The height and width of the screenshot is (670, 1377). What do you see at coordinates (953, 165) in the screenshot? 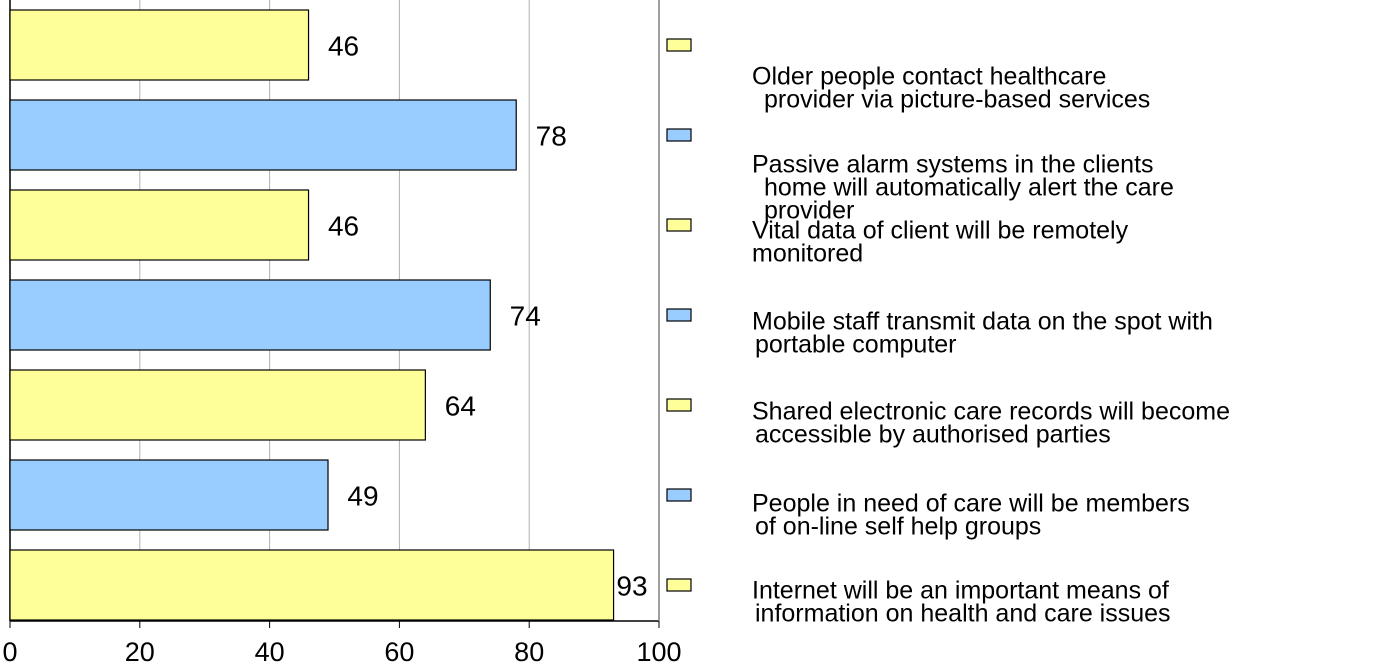
I see `legend-label: Passive alarm systems in the clients` at bounding box center [953, 165].